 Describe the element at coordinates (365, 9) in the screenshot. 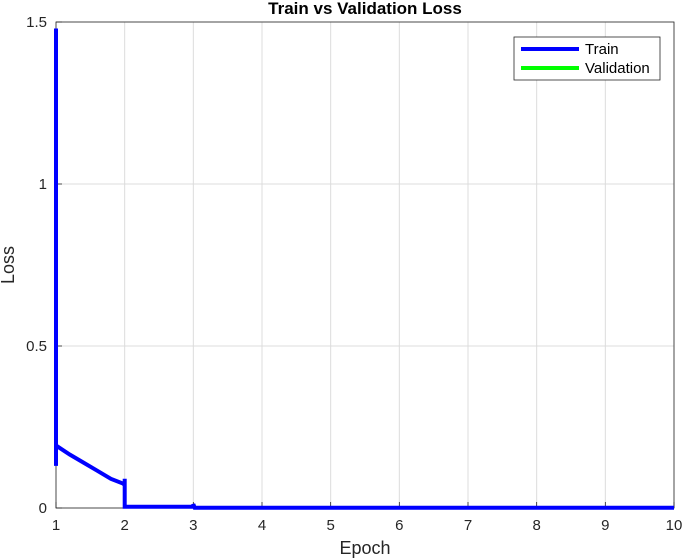

I see `chart-title: Train vs Validation Loss` at that location.